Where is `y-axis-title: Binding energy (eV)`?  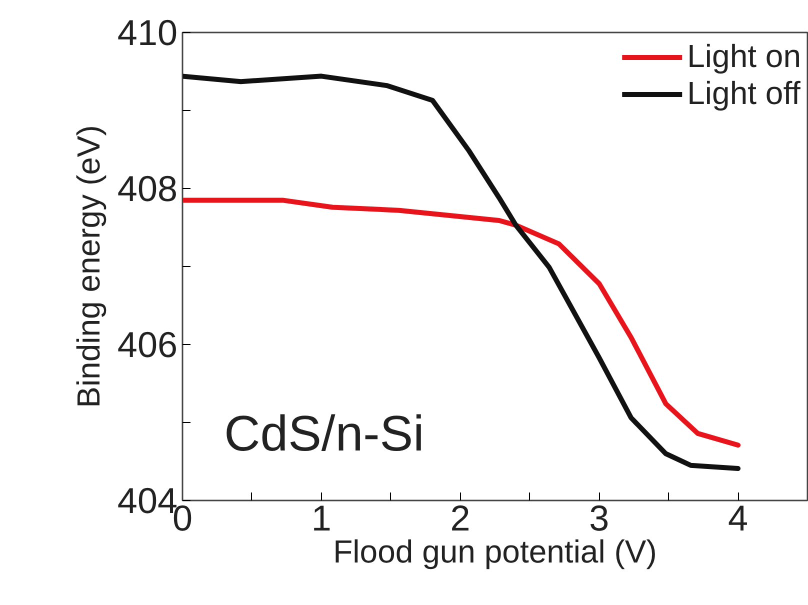 y-axis-title: Binding energy (eV) is located at coordinates (88, 266).